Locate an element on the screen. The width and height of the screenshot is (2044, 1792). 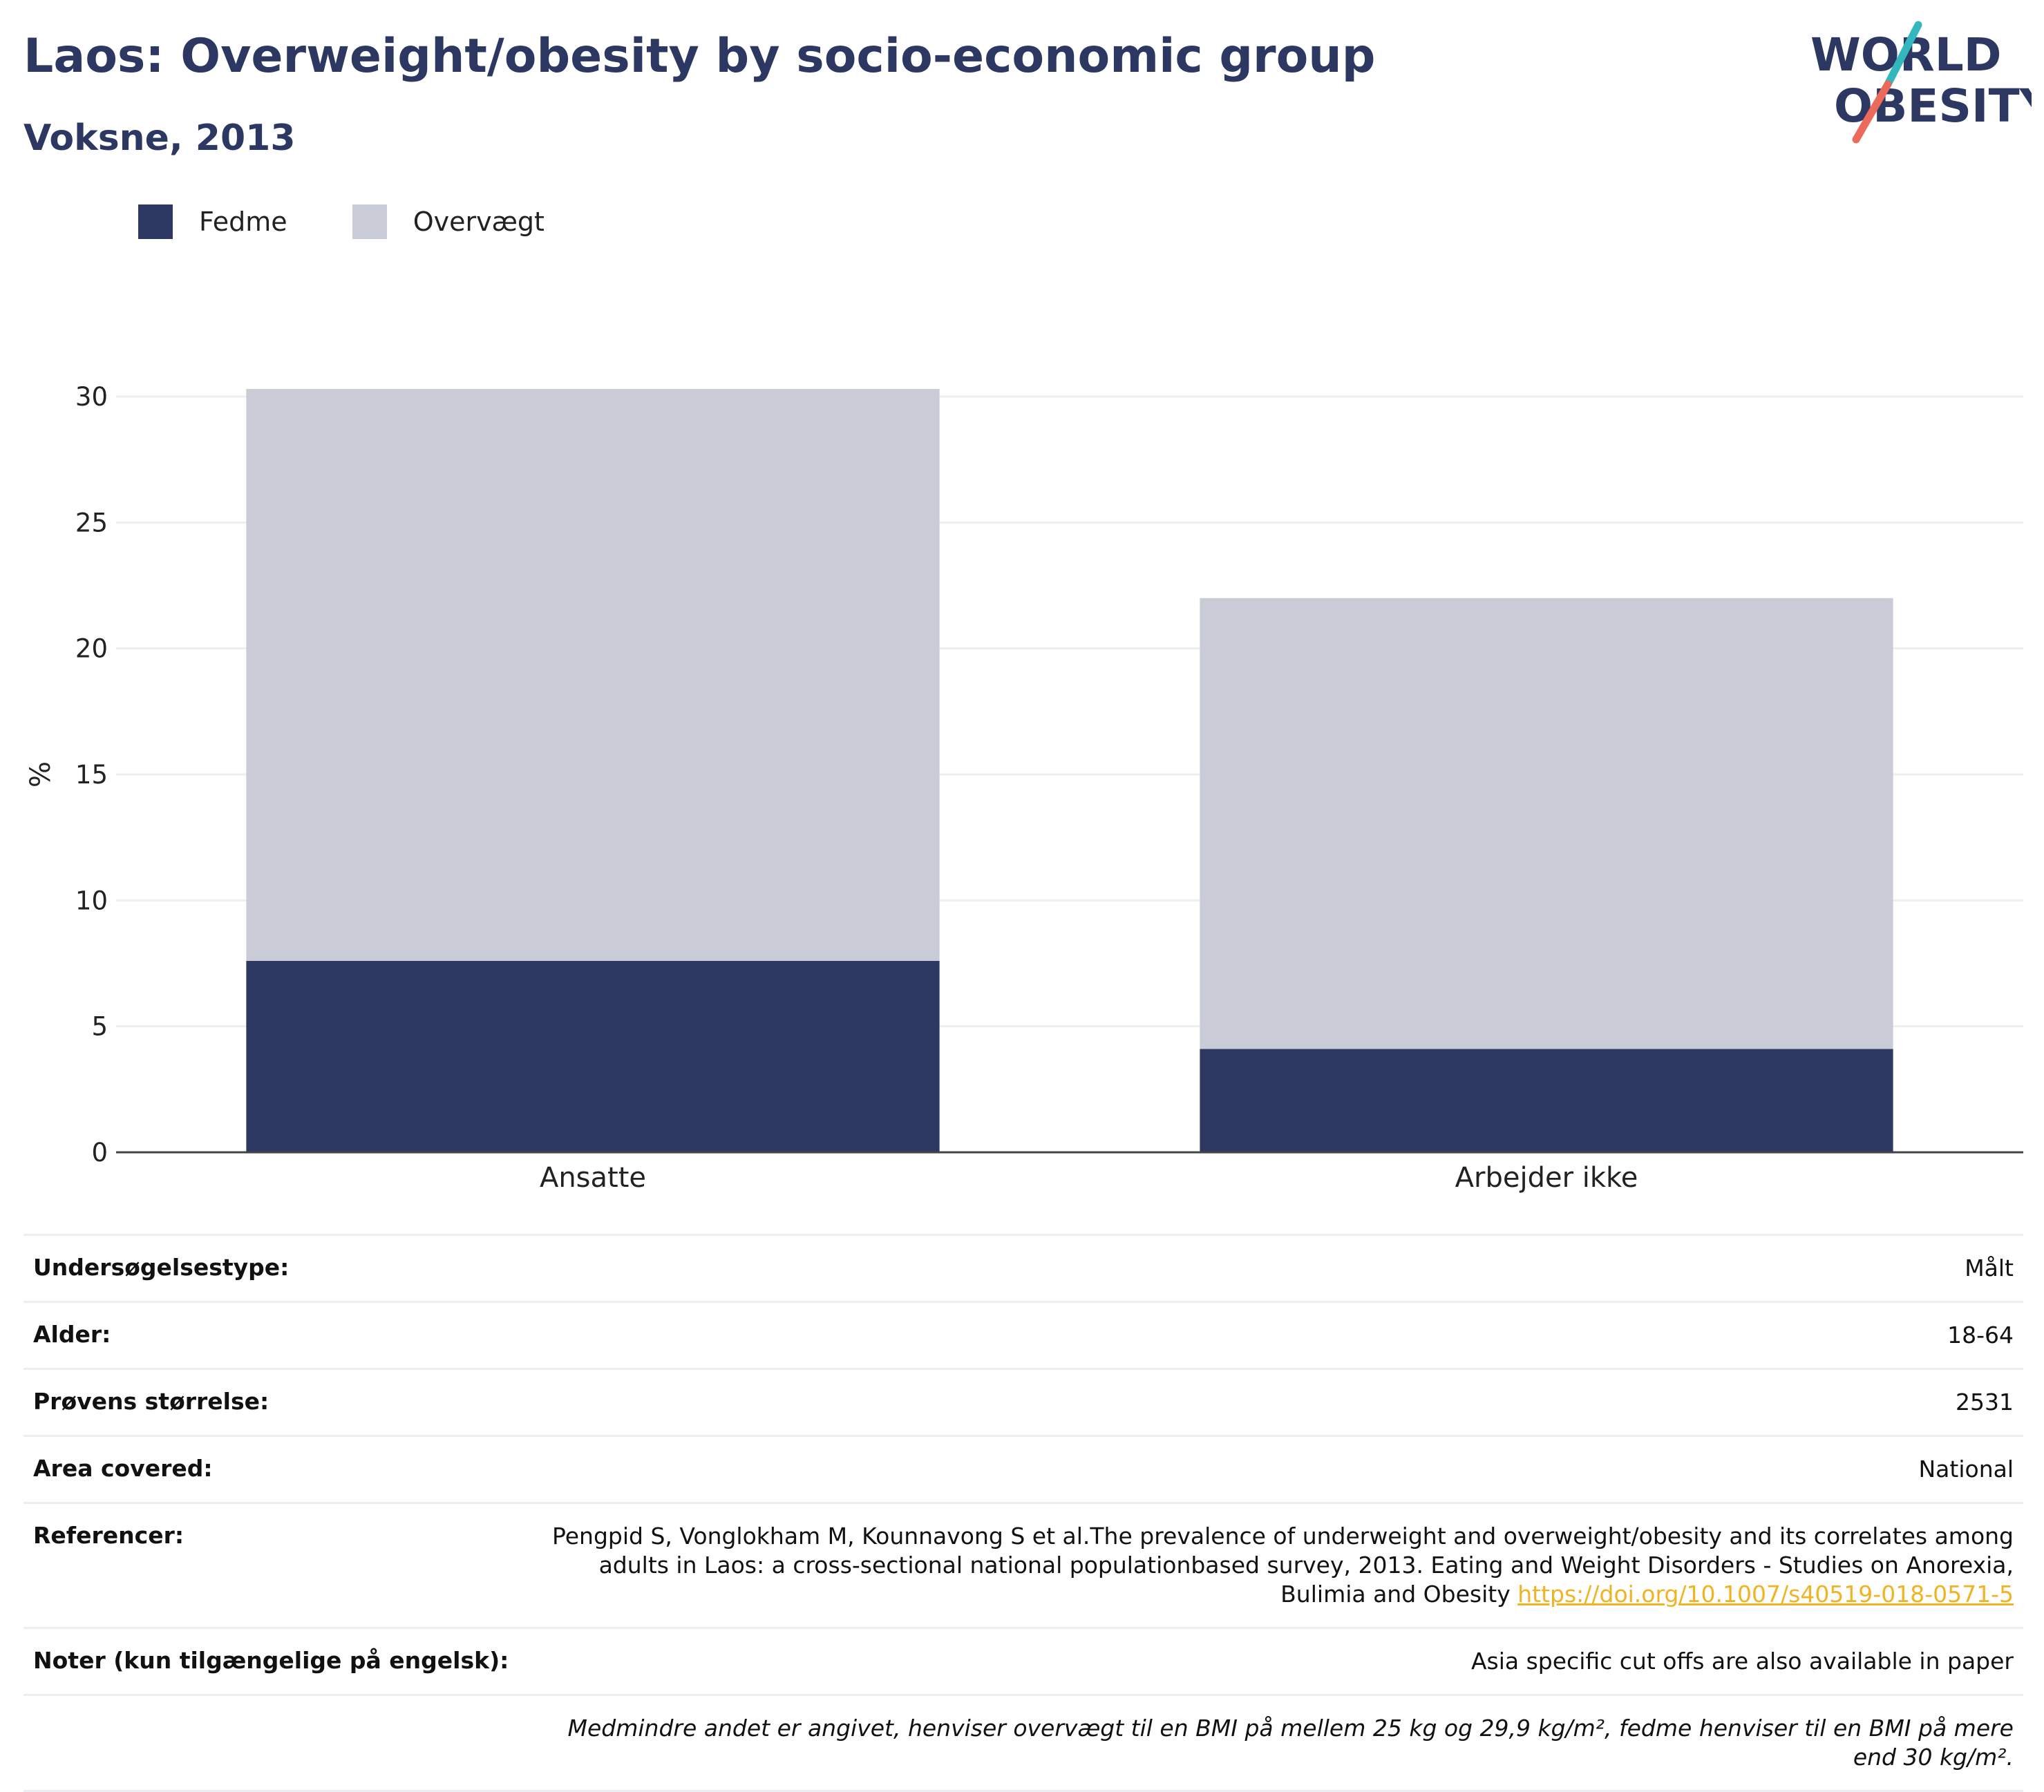
x-tick-label: Ansatte is located at coordinates (593, 1178).